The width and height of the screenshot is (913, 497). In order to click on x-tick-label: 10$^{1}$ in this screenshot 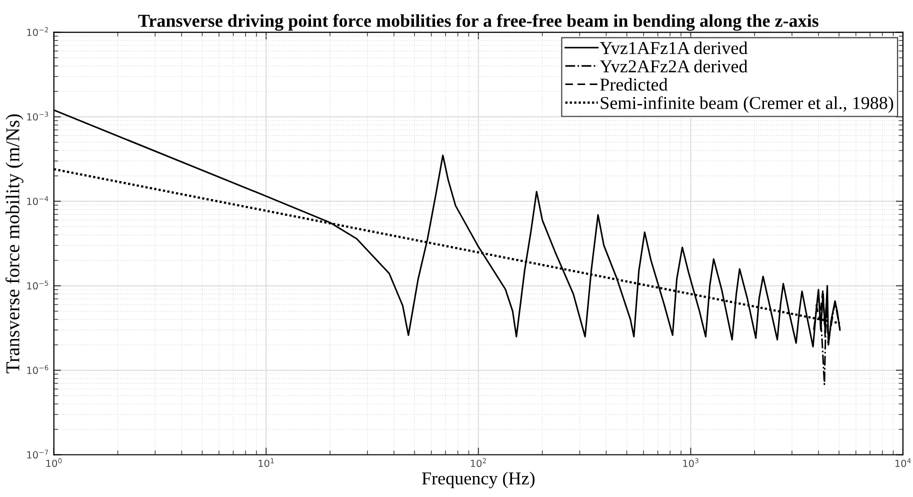, I will do `click(266, 463)`.